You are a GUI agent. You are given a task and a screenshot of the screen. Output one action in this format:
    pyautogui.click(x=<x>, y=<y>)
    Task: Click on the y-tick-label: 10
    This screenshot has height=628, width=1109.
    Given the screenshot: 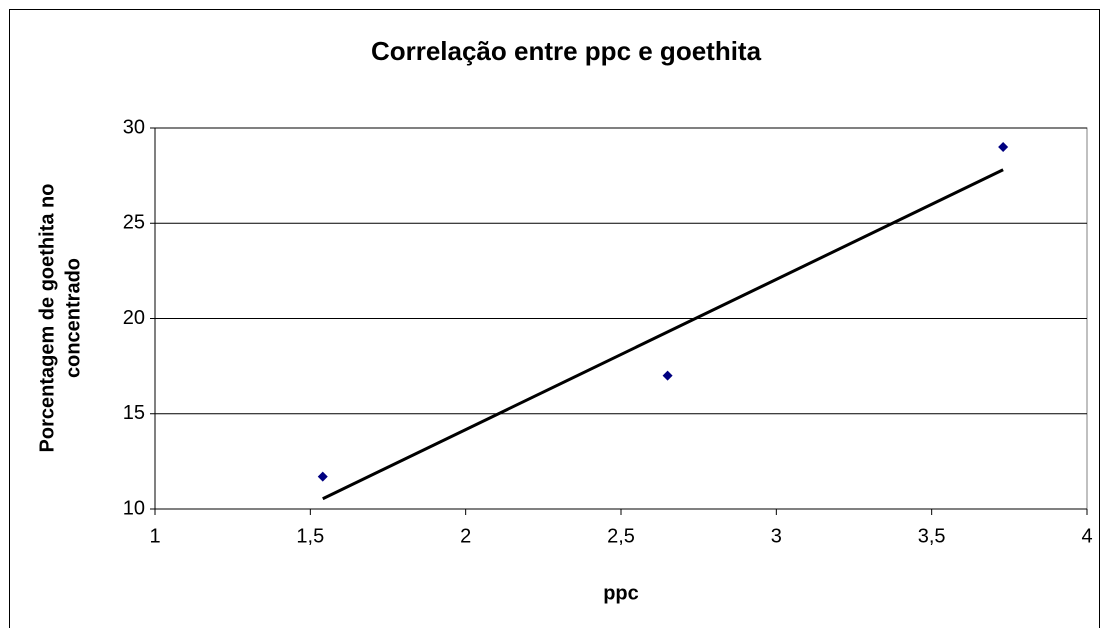 What is the action you would take?
    pyautogui.click(x=134, y=508)
    